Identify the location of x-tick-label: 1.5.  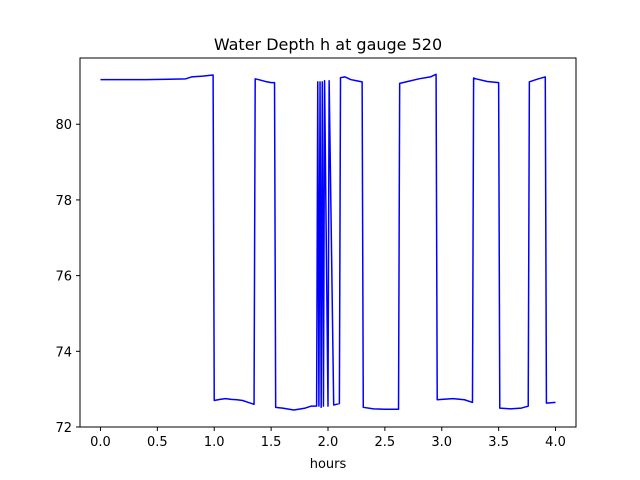
(271, 442).